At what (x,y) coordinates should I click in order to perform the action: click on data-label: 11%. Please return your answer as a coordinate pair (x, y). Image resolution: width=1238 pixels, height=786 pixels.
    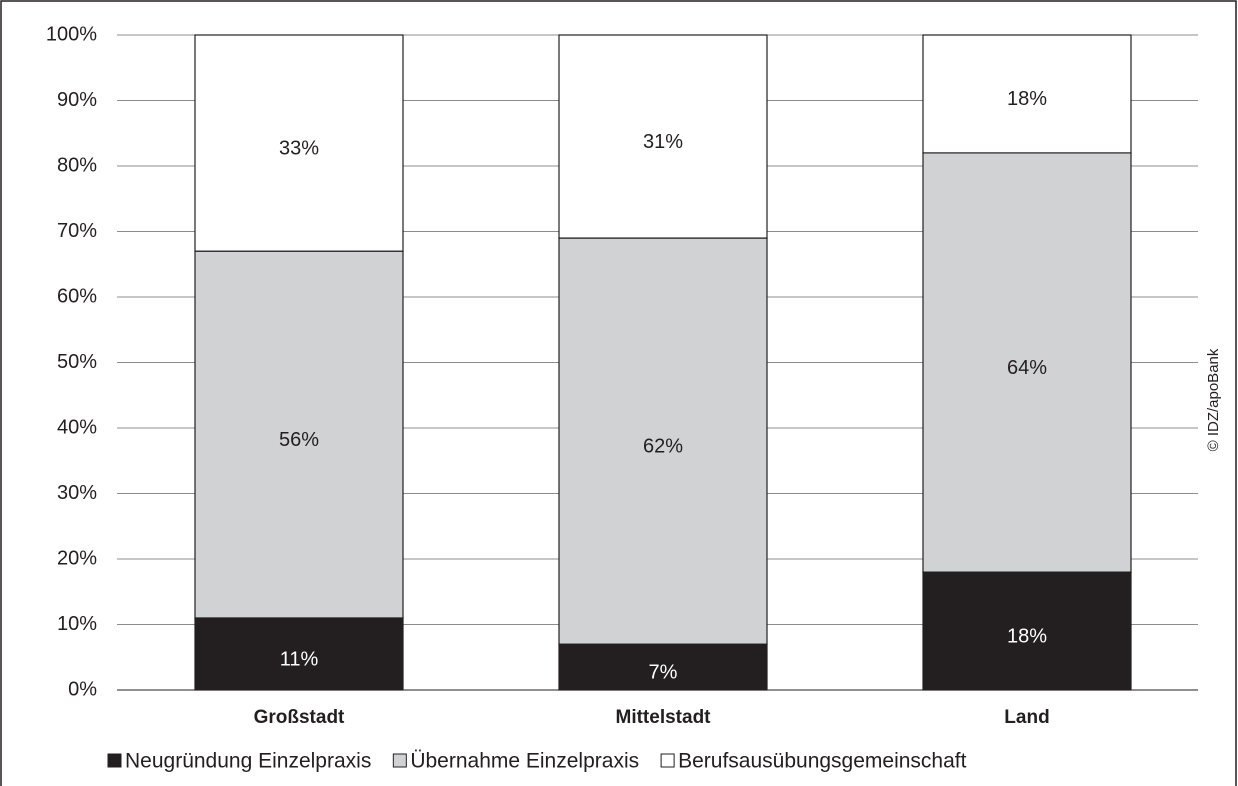
    Looking at the image, I should click on (299, 659).